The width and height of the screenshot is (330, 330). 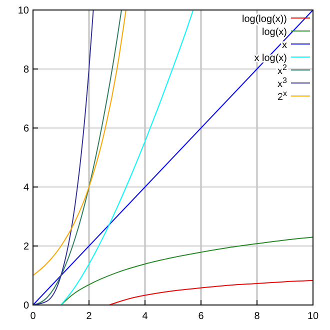 I want to click on x-tick-label: 0, so click(x=33, y=316).